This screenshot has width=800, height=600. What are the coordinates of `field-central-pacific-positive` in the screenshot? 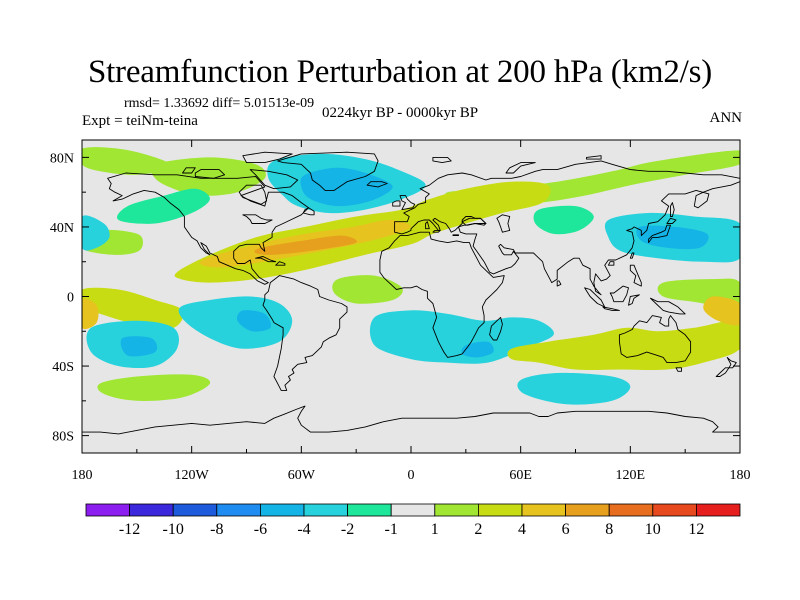 It's located at (90, 314).